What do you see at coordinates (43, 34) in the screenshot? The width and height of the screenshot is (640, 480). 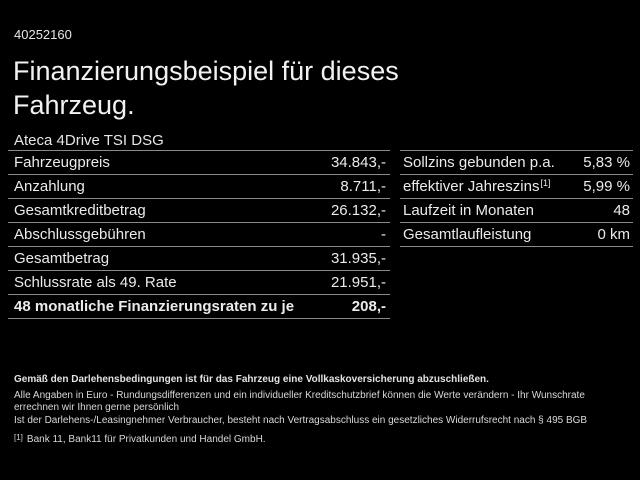 I see `vehicle-id: 40252160` at bounding box center [43, 34].